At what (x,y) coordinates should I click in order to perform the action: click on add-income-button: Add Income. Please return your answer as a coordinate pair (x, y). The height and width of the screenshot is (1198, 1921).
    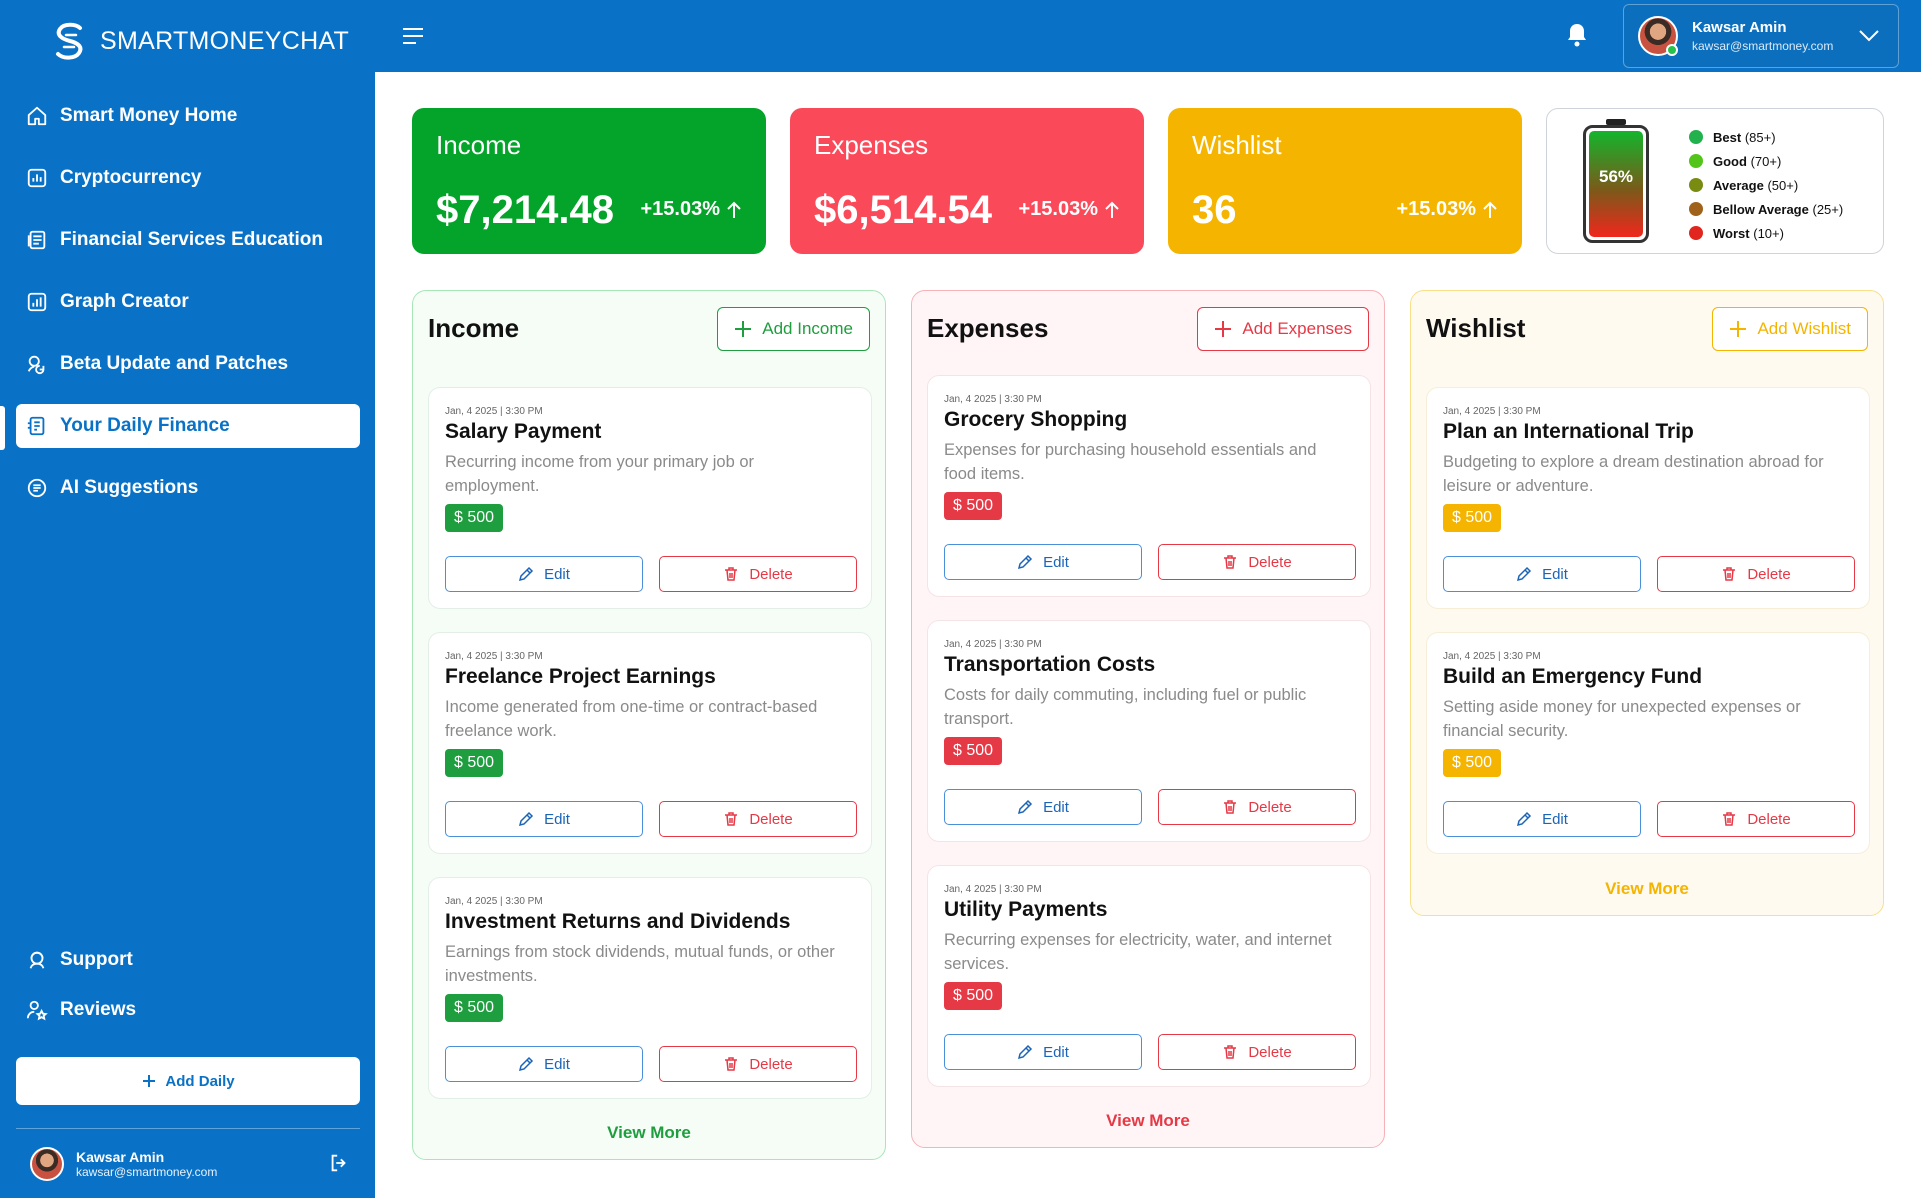
    Looking at the image, I should click on (793, 329).